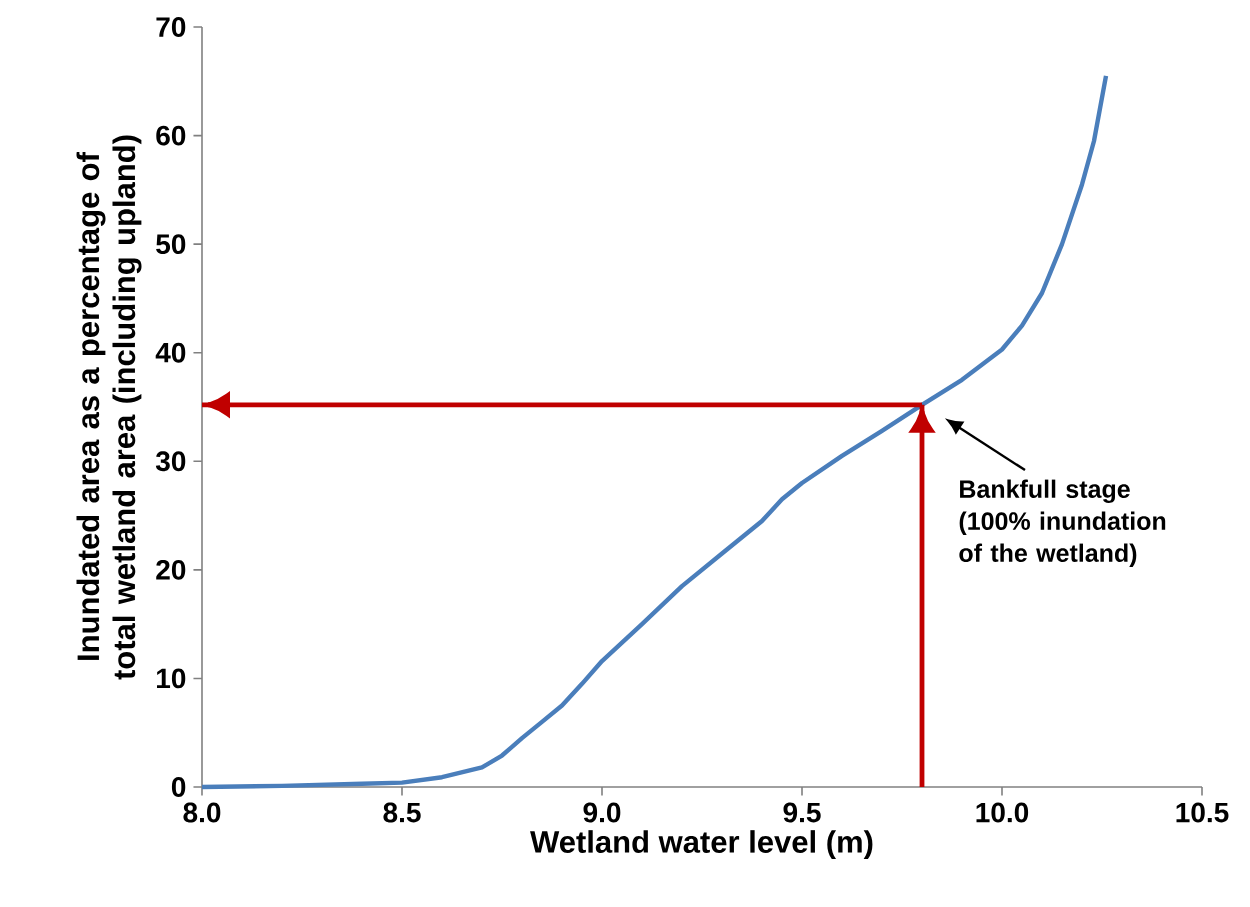 The width and height of the screenshot is (1250, 907). Describe the element at coordinates (171, 569) in the screenshot. I see `y-tick-label: 20` at that location.